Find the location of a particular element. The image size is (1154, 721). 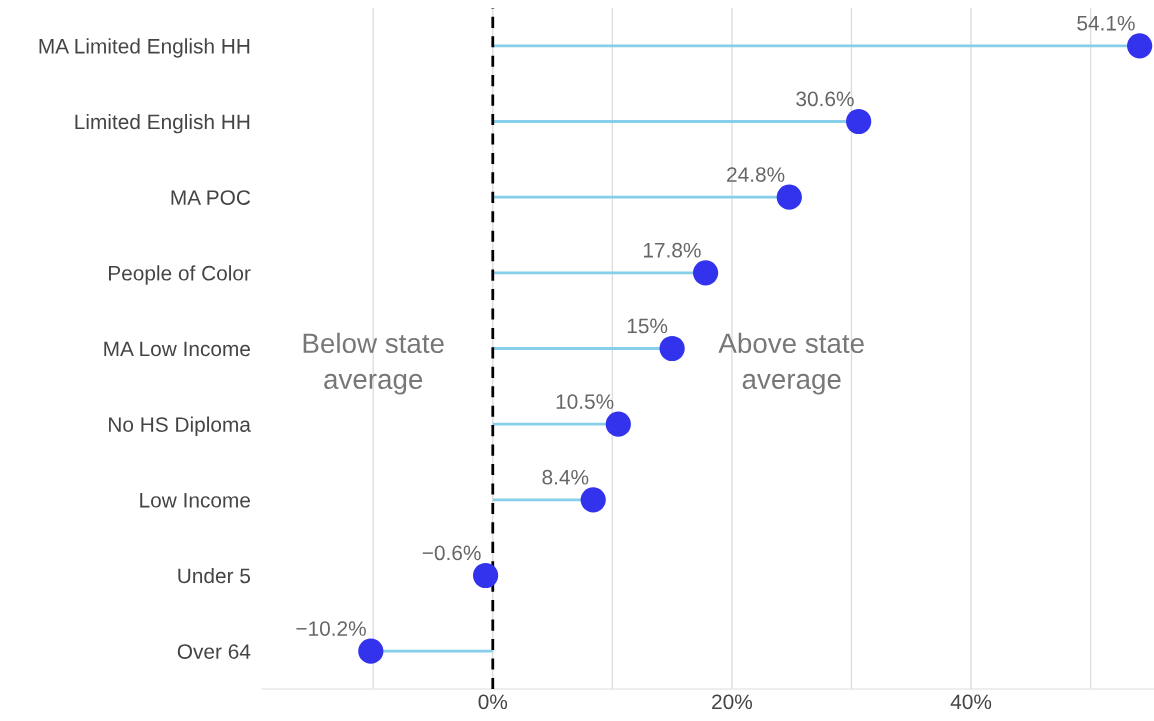

data-label: 24.8% is located at coordinates (756, 174).